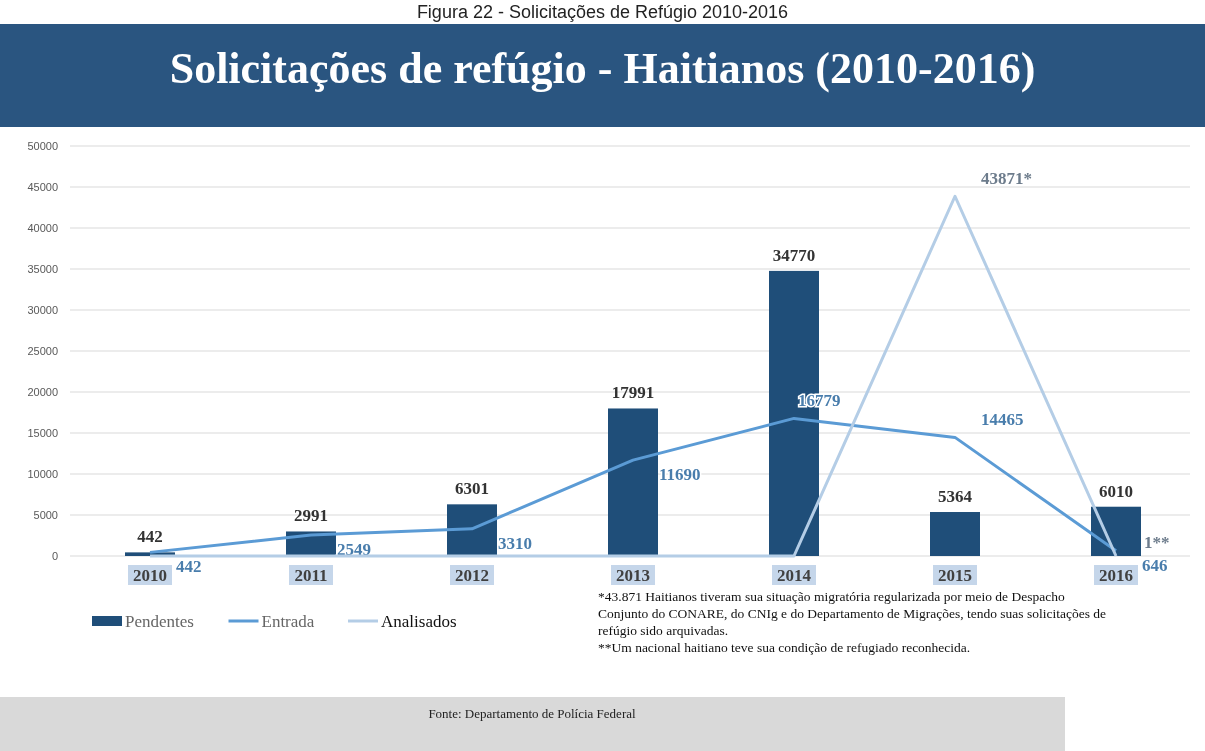 The height and width of the screenshot is (751, 1205). I want to click on x-tick-label: 2011, so click(311, 575).